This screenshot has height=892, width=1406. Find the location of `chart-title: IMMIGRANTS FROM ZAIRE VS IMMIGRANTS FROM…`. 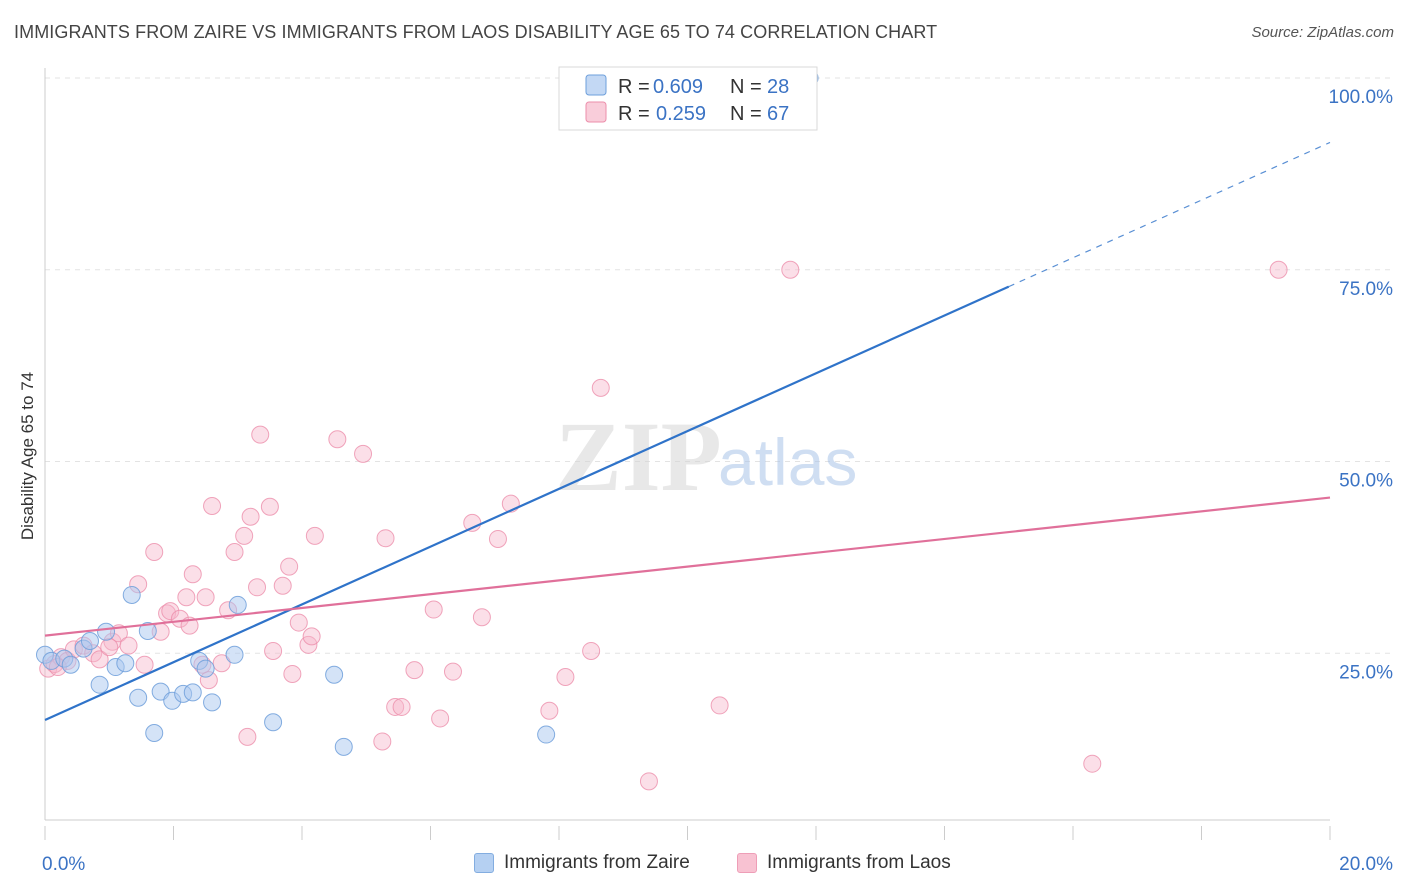

chart-title: IMMIGRANTS FROM ZAIRE VS IMMIGRANTS FROM… is located at coordinates (476, 32).